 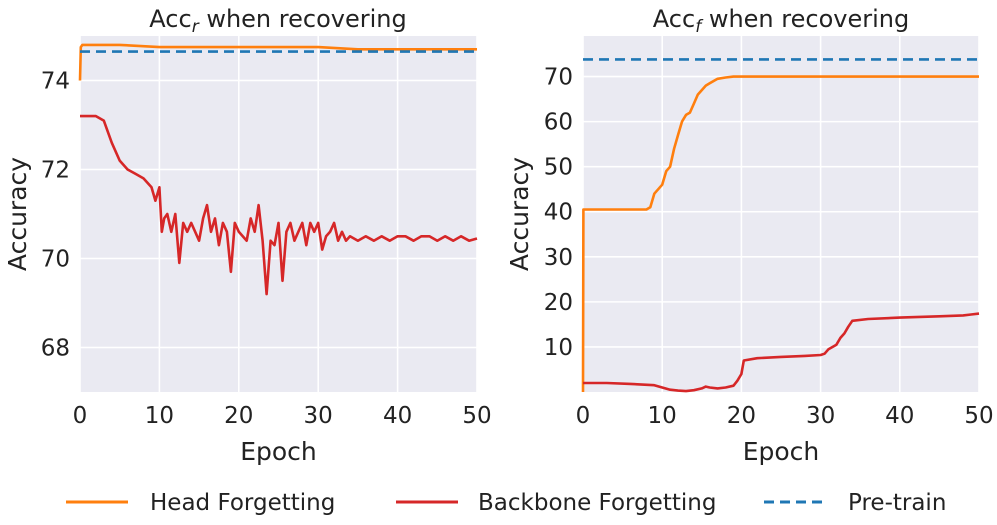 I want to click on legend-label-backbone-forgetting: Backbone Forgetting, so click(x=597, y=503).